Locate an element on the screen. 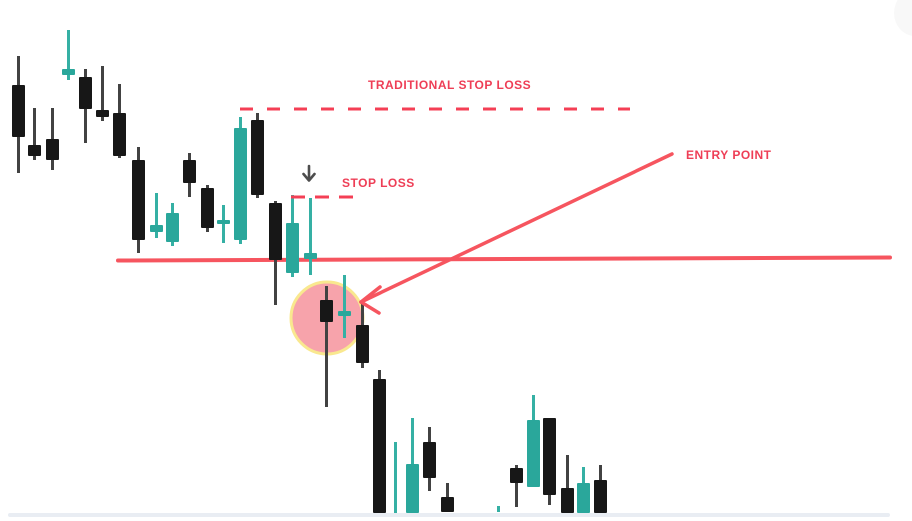 This screenshot has height=521, width=912. footer-progress-bar is located at coordinates (449, 515).